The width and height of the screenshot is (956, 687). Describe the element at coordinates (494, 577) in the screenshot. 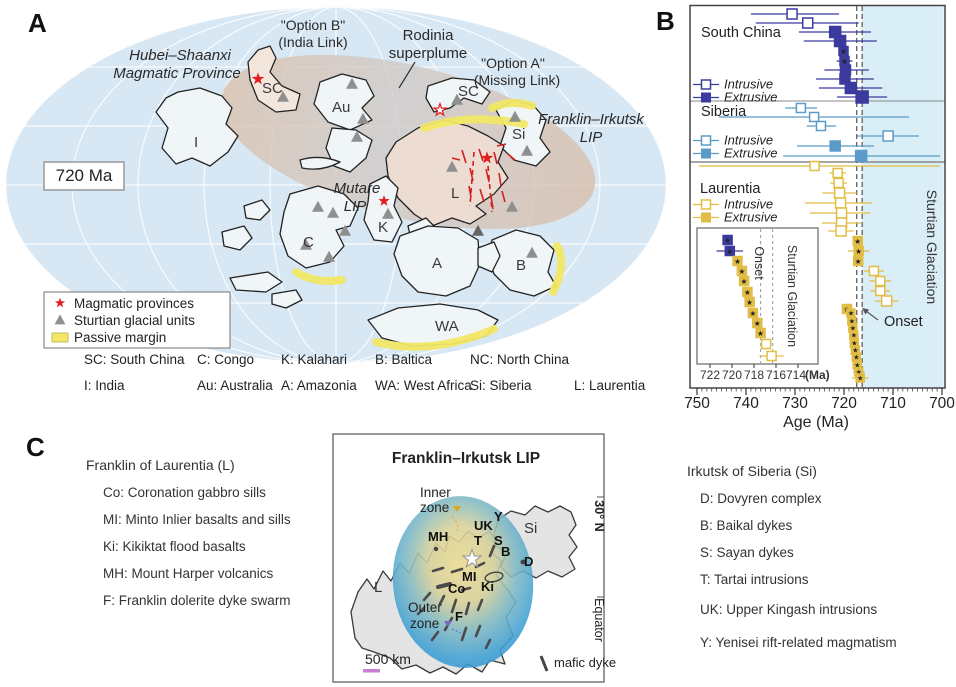

I see `ki-outline-icon` at that location.